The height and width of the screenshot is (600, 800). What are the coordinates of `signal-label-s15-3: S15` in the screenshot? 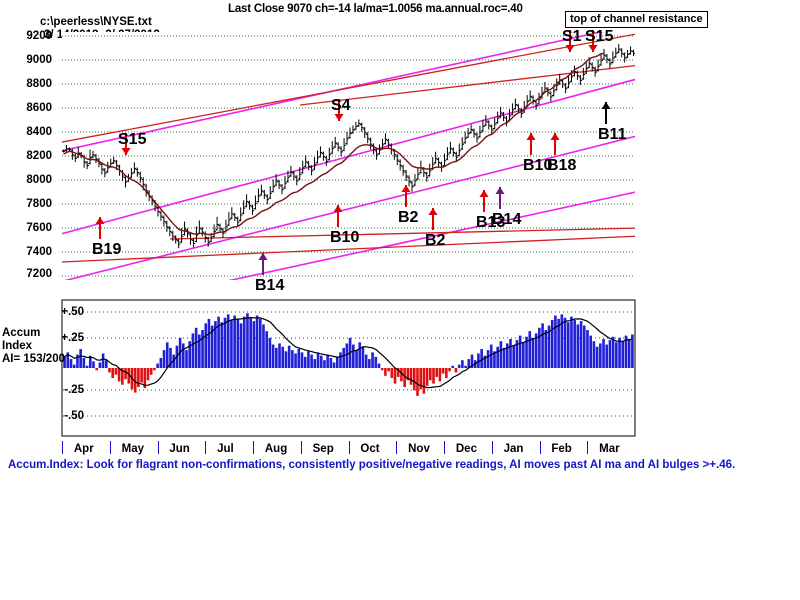 It's located at (599, 36).